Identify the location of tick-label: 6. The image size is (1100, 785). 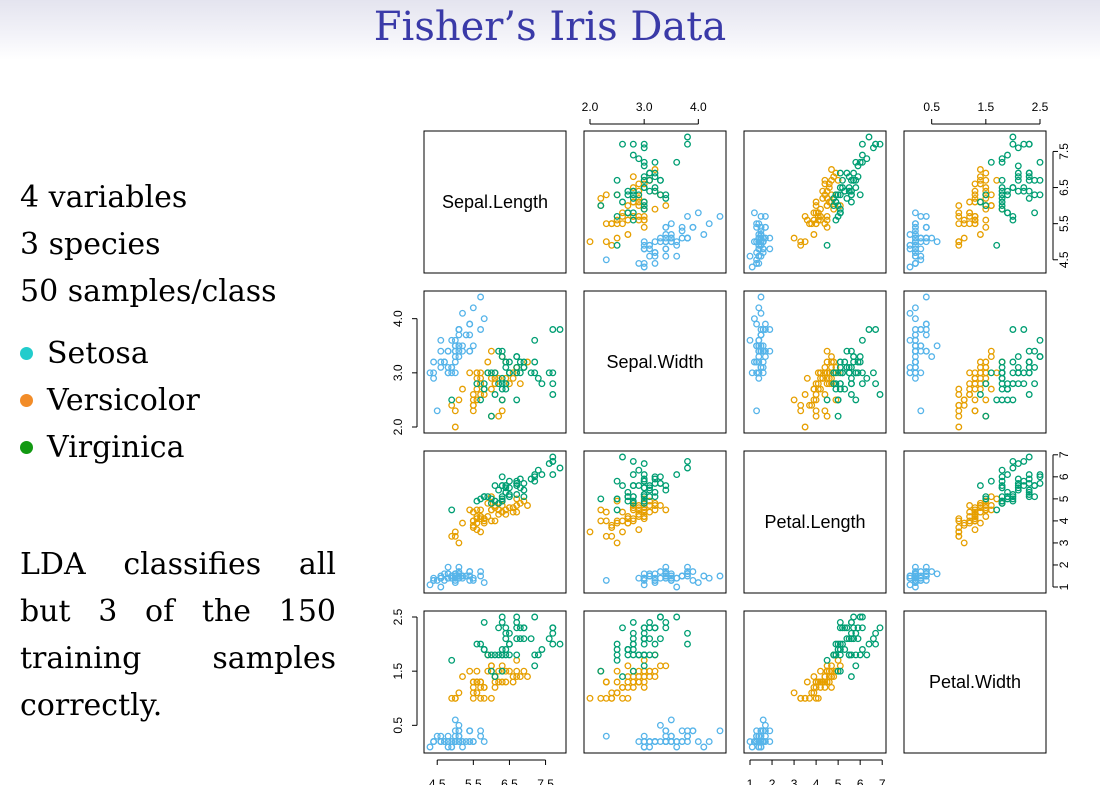
(1063, 476).